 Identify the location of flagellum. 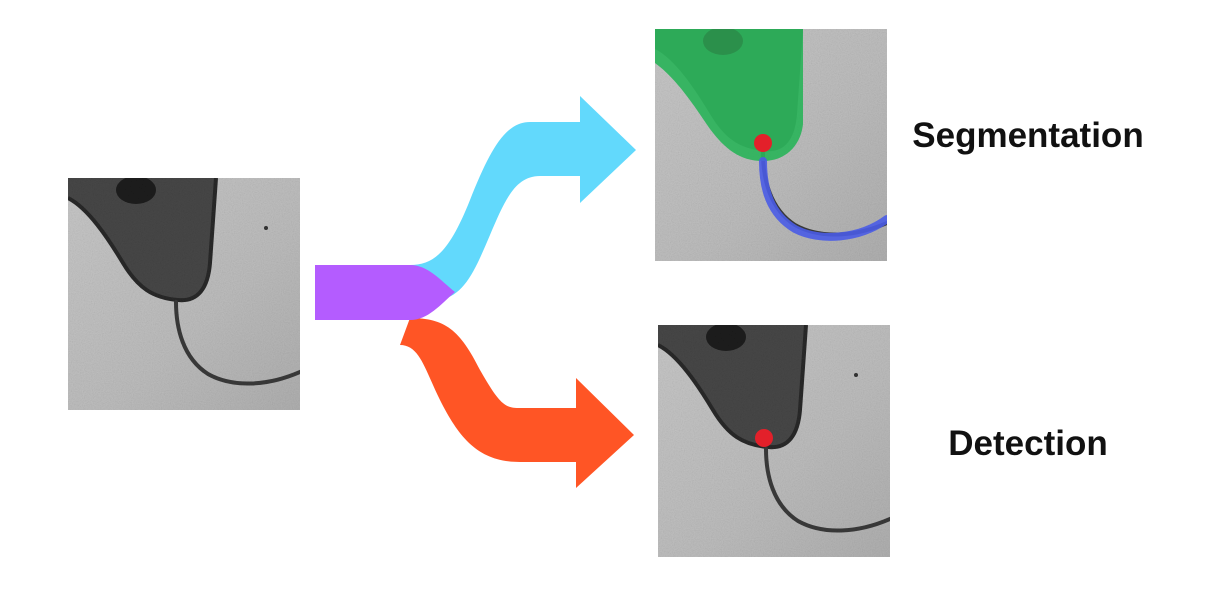
(237, 343).